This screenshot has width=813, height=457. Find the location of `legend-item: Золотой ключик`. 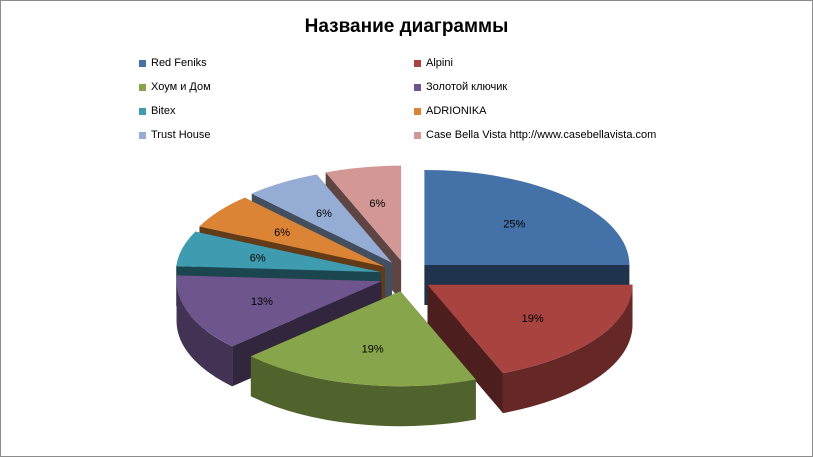

legend-item: Золотой ключик is located at coordinates (460, 87).